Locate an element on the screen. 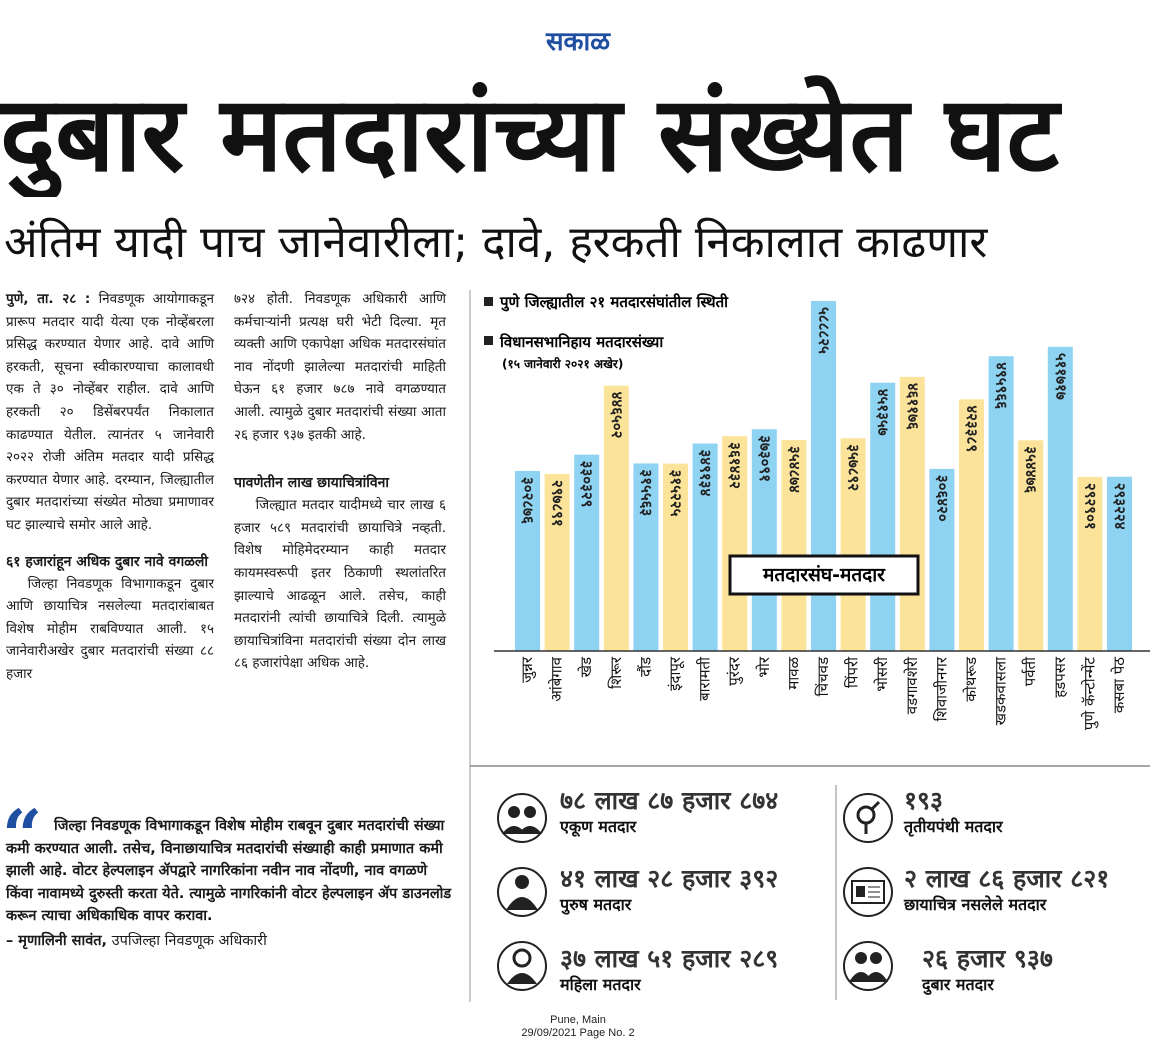  value-label: ४९५९६६ is located at coordinates (1002, 385).